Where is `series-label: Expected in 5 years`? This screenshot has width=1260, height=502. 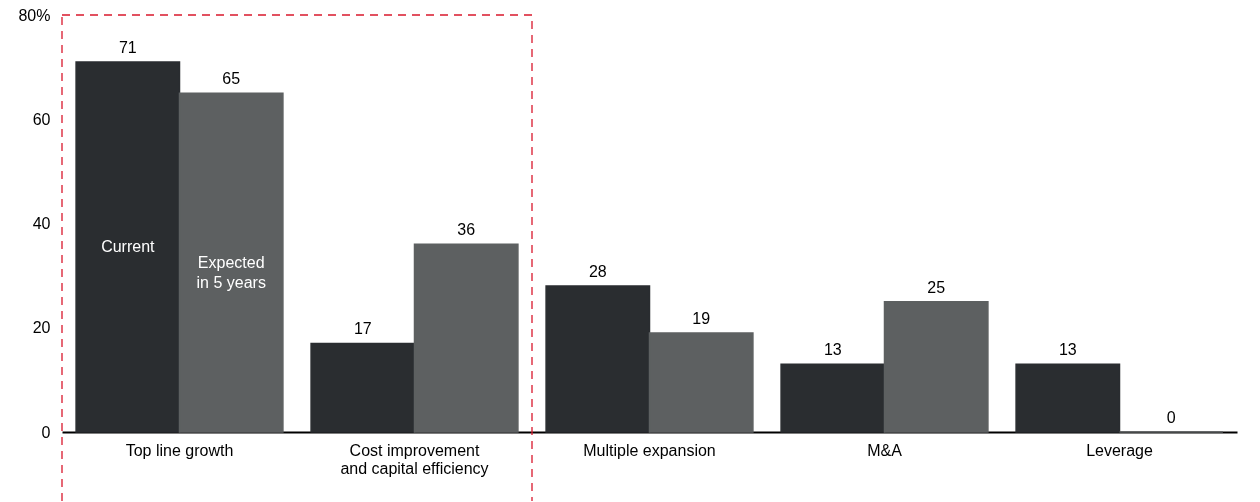
series-label: Expected in 5 years is located at coordinates (231, 272).